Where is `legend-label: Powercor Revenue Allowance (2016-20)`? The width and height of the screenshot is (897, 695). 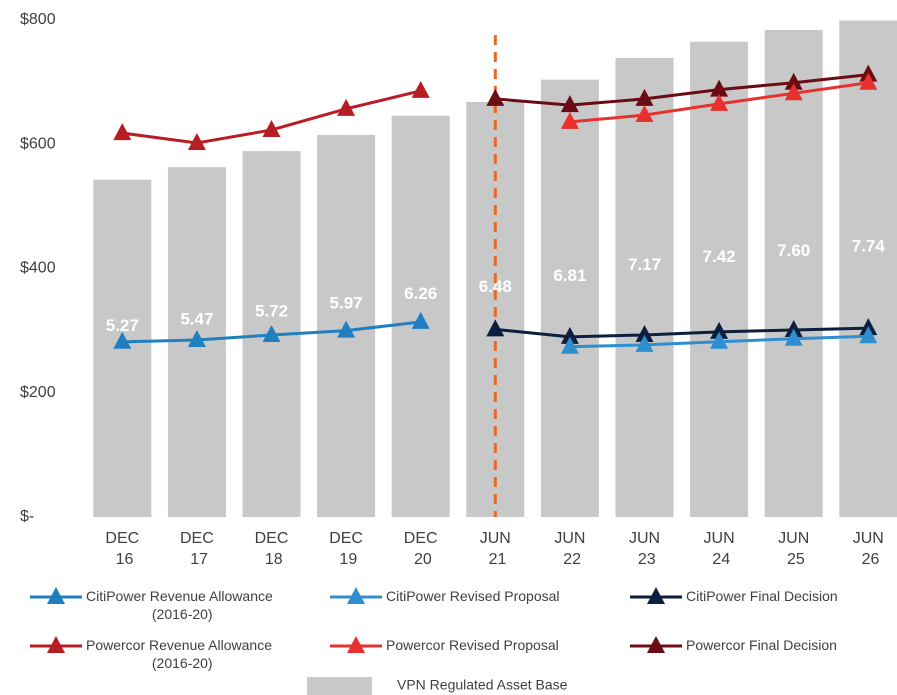
legend-label: Powercor Revenue Allowance (2016-20) is located at coordinates (179, 654).